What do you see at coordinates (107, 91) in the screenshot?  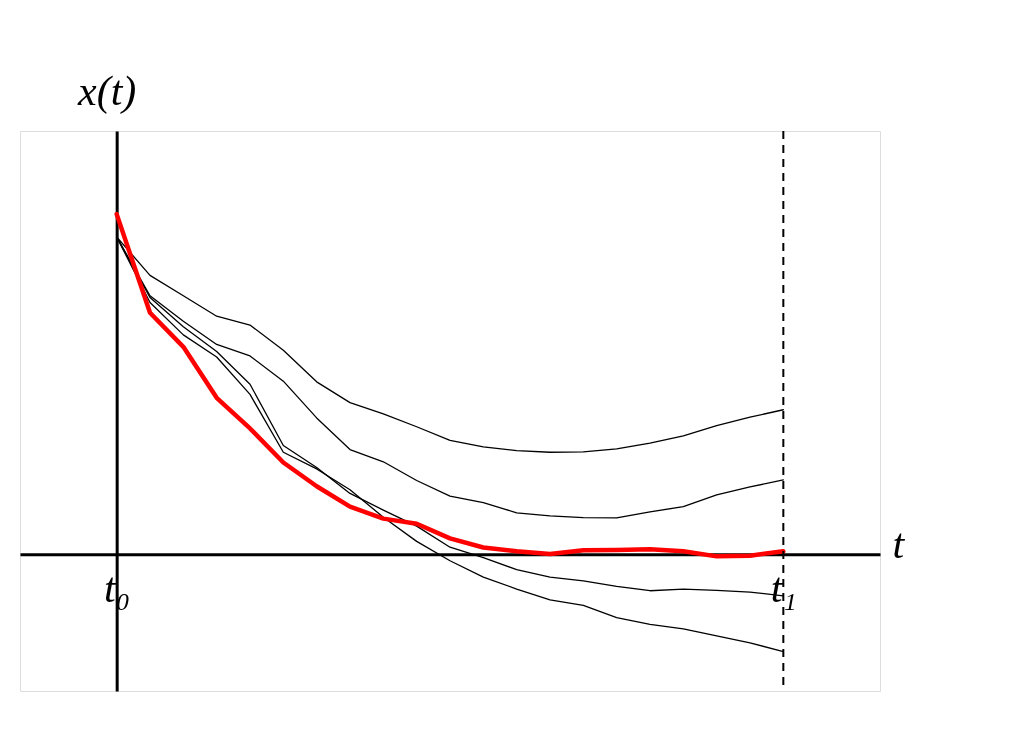 I see `y-axis-title: x(t)` at bounding box center [107, 91].